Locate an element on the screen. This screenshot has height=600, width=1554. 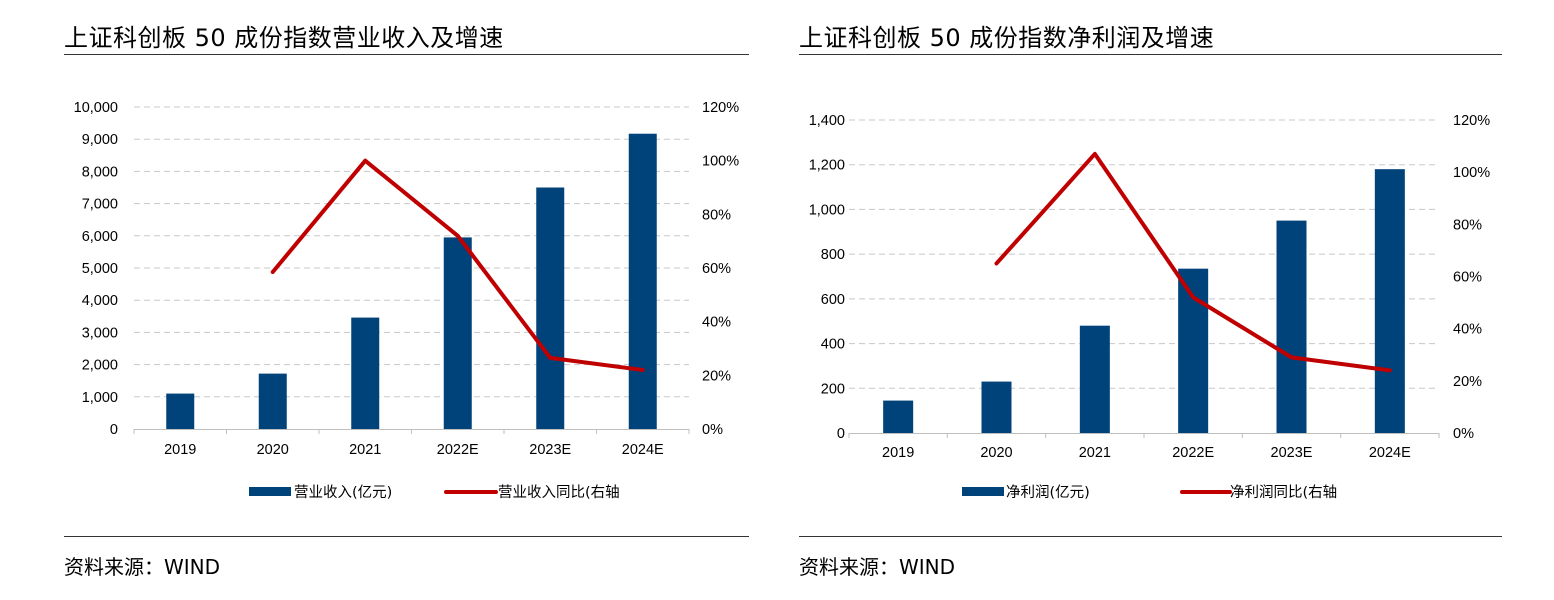
y-left-tick-label: 9,000 is located at coordinates (100, 140).